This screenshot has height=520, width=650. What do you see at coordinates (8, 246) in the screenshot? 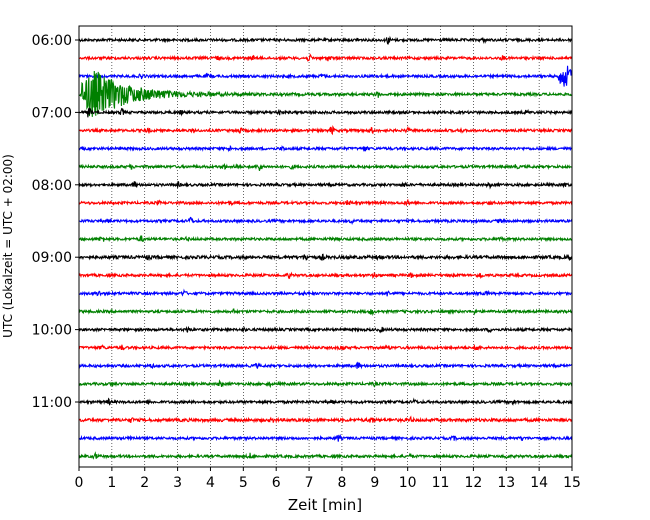
I see `y-axis-label: UTC (Lokalzeit = UTC + 02:00)` at bounding box center [8, 246].